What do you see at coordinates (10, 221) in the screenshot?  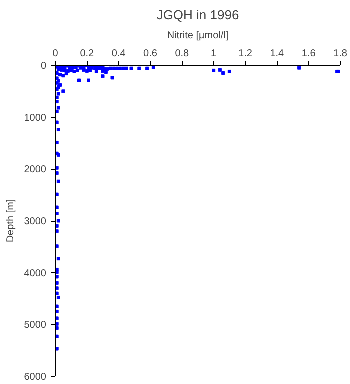 I see `y-axis-title: Depth [m]` at bounding box center [10, 221].